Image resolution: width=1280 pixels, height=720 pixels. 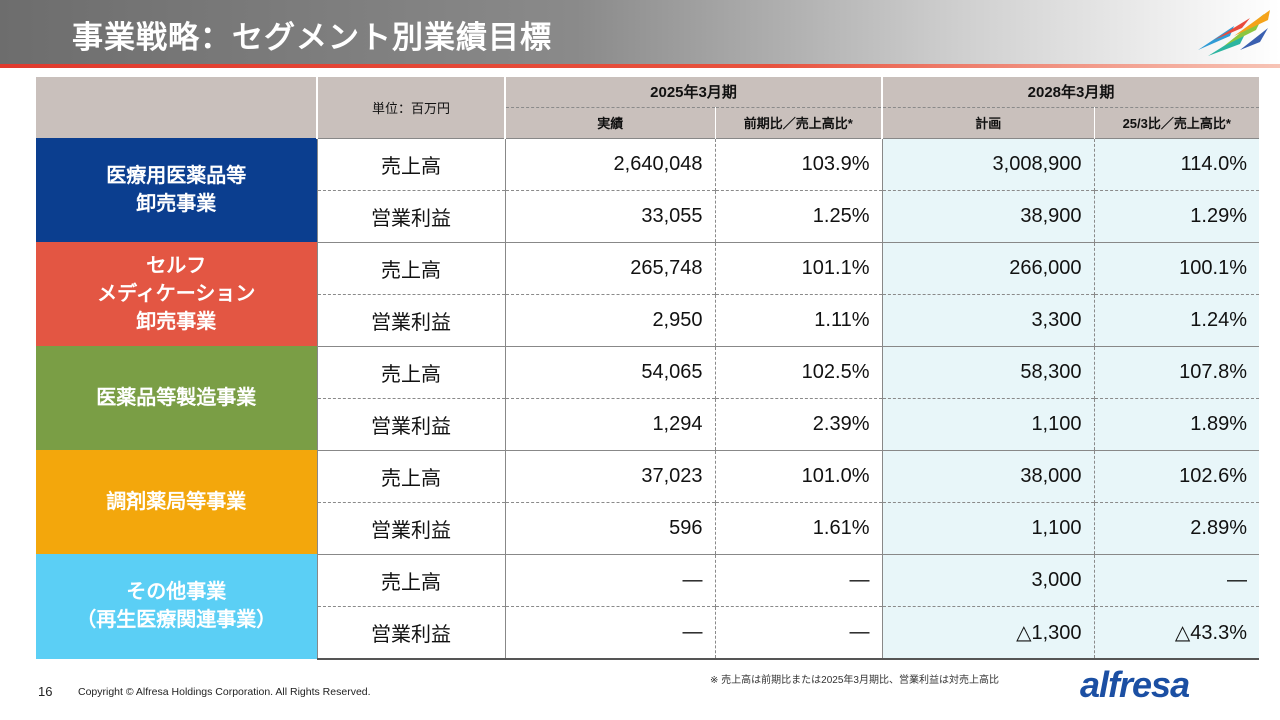 What do you see at coordinates (988, 215) in the screenshot?
I see `plan-value: 38,900` at bounding box center [988, 215].